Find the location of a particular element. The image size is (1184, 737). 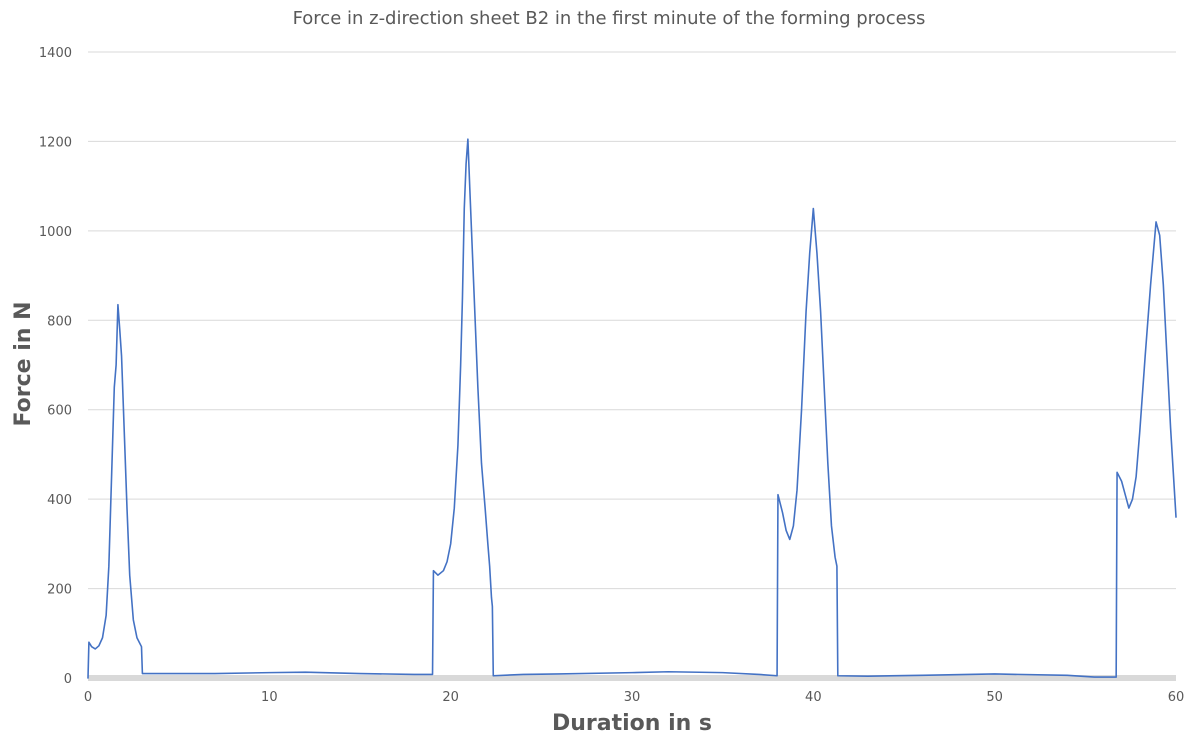

y-tick-label: 400 is located at coordinates (59, 500).